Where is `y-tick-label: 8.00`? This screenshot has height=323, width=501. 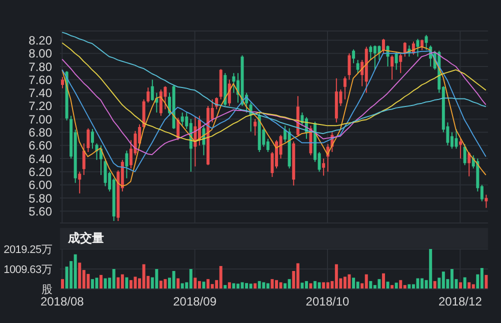
y-tick-label: 8.00 is located at coordinates (40, 53).